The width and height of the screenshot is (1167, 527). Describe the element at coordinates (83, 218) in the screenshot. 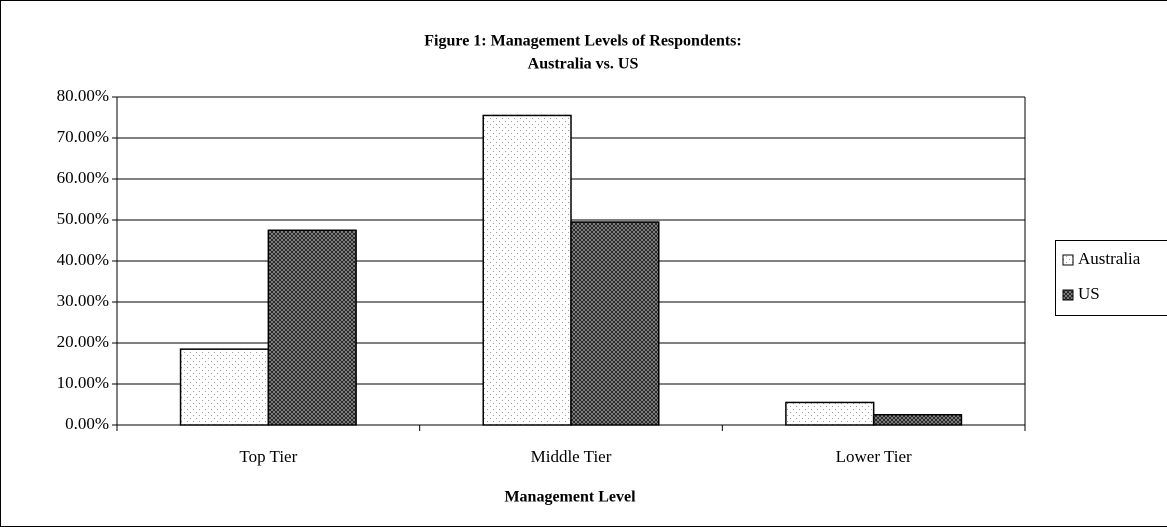

I see `y-tick-label: 50.00%` at that location.